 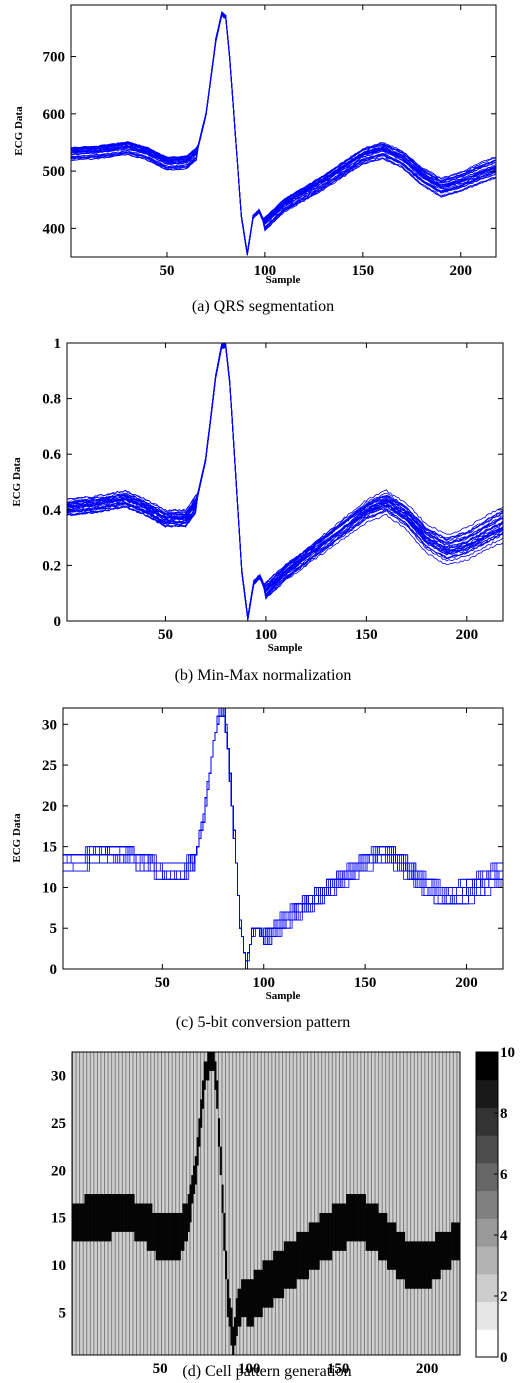 I want to click on panel-b-caption: (b) Min-Max normalization, so click(x=263, y=675).